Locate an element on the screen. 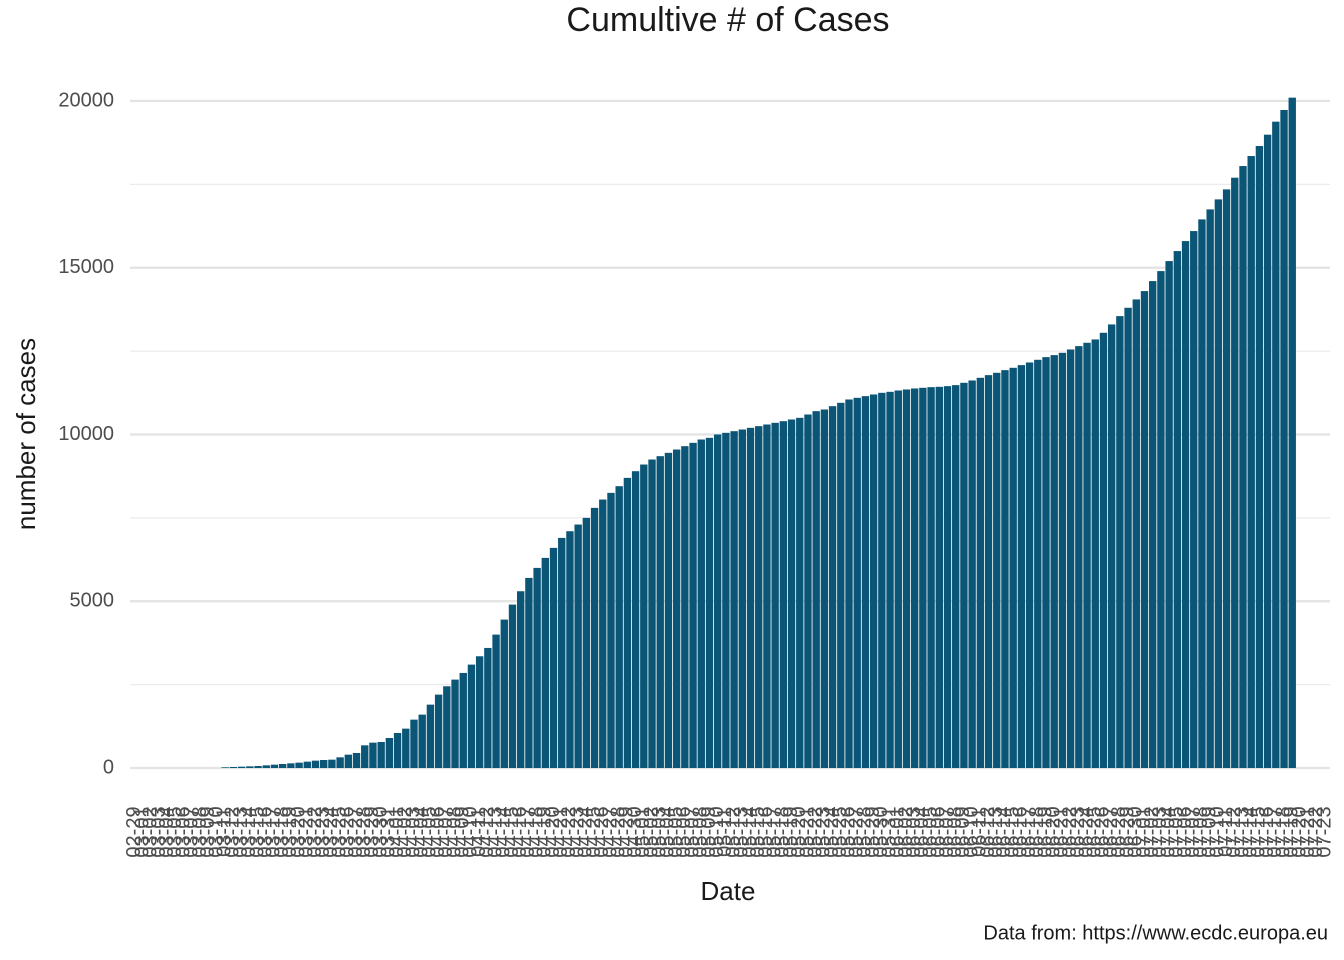 The width and height of the screenshot is (1344, 960). x-tick-label: 07-07 is located at coordinates (1193, 831).